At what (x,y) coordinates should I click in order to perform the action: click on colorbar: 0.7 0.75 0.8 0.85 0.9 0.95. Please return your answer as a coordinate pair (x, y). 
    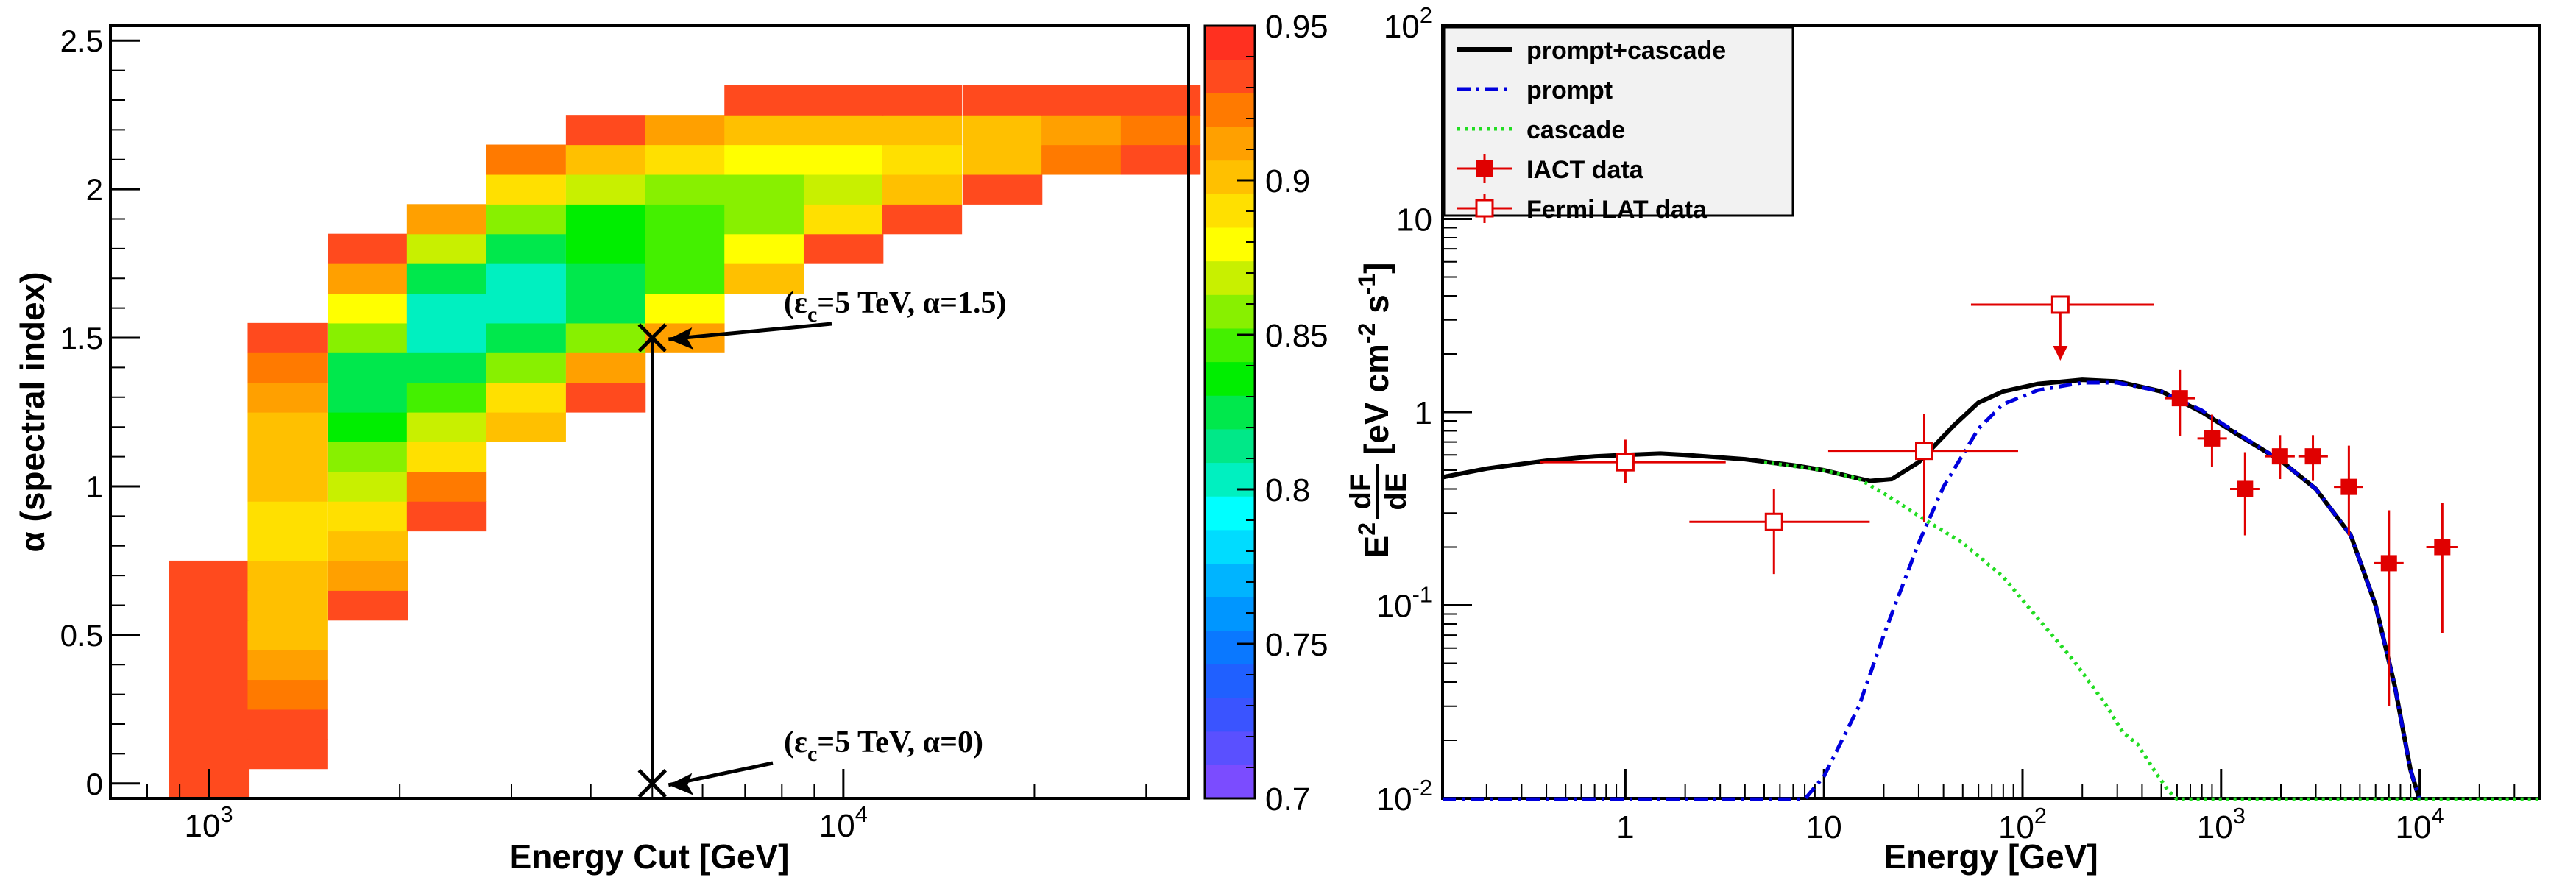
    Looking at the image, I should click on (1265, 413).